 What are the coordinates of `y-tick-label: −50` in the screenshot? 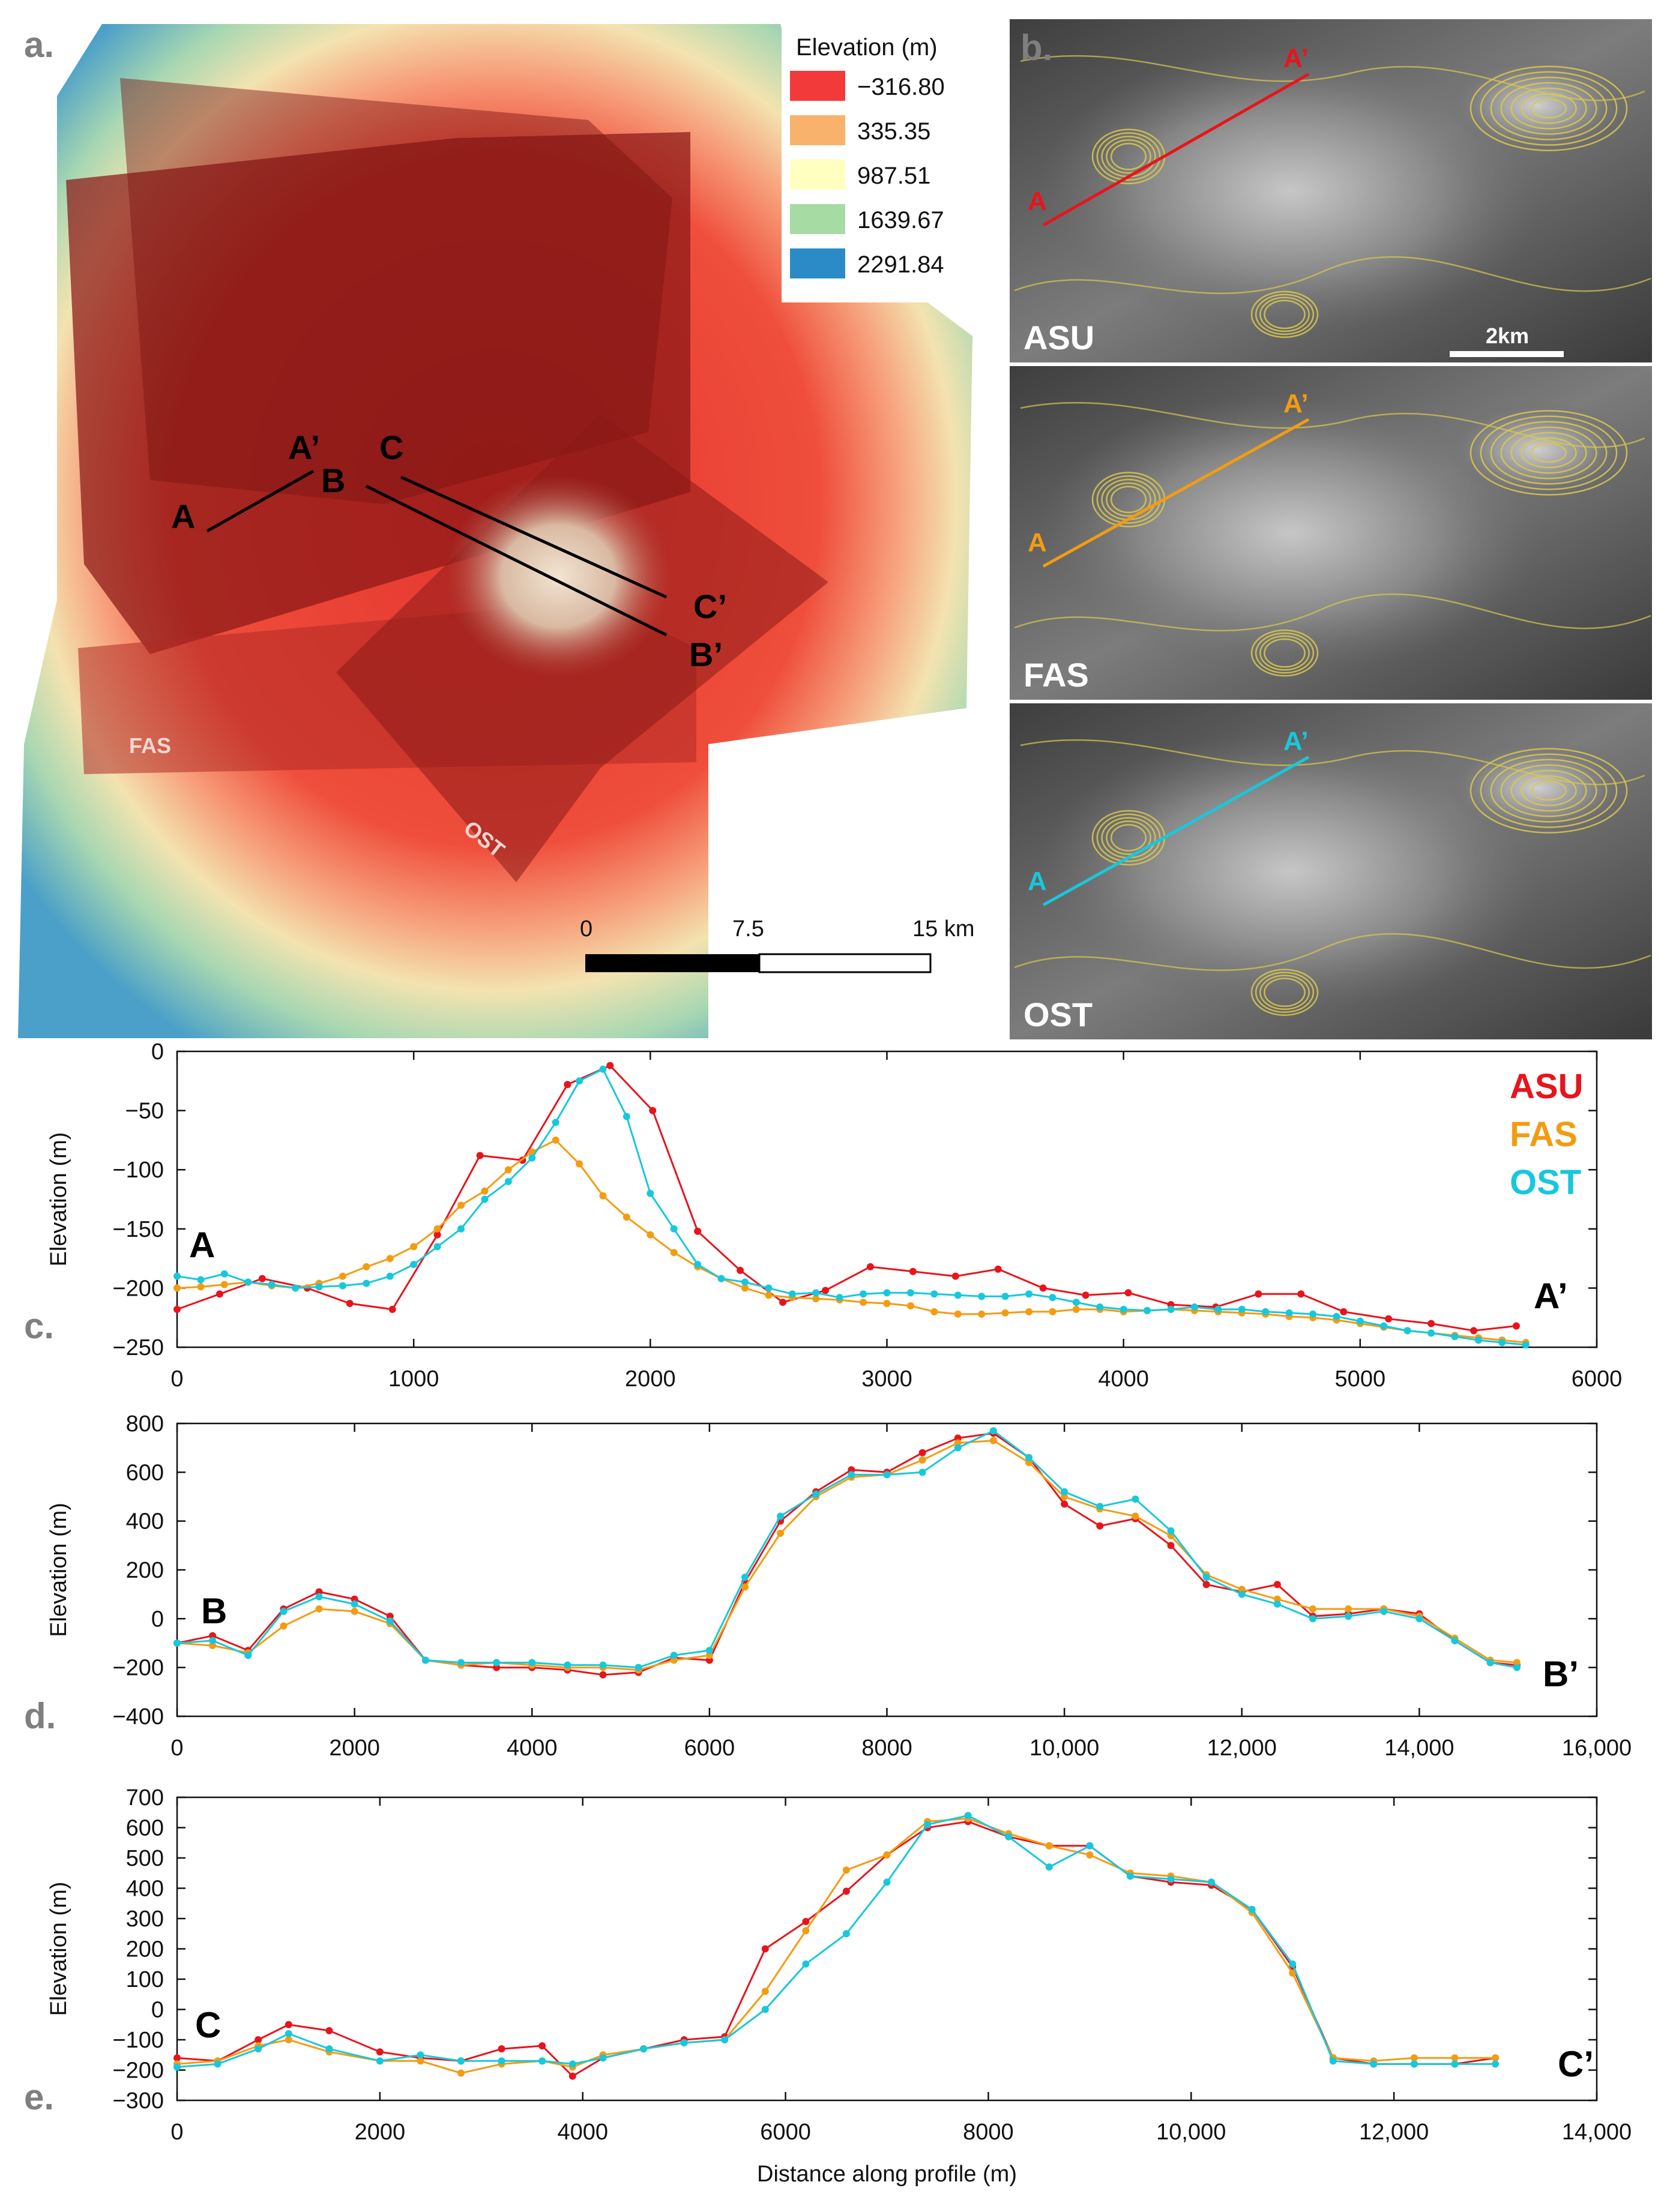 It's located at (144, 1111).